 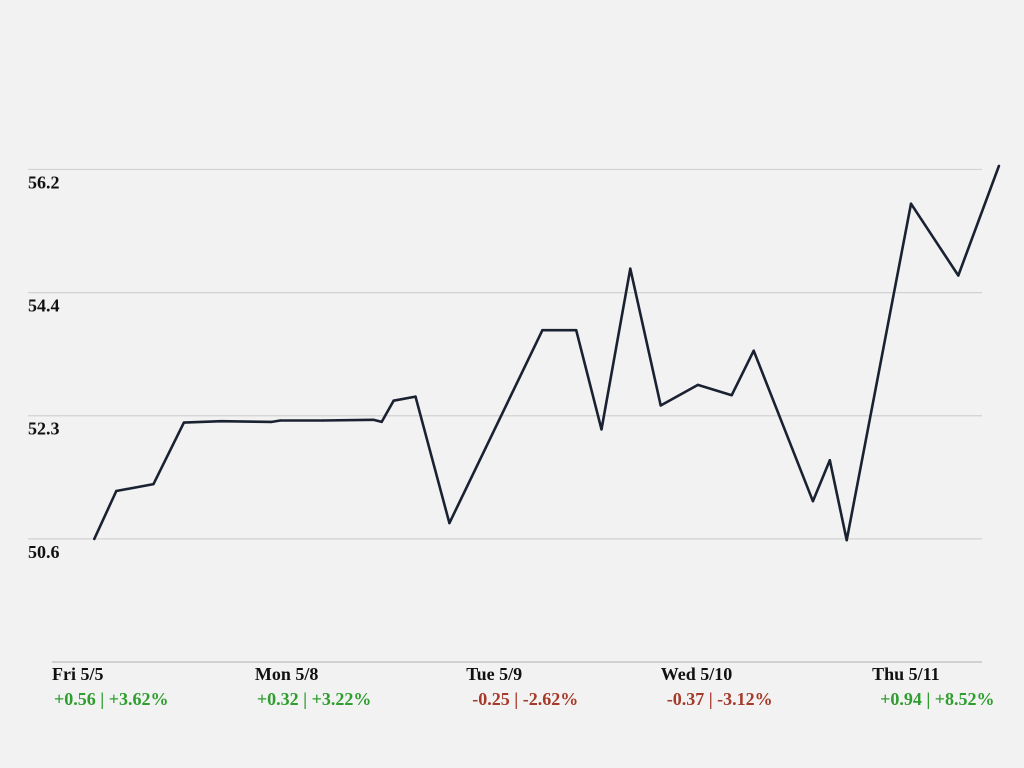 I want to click on y-tick-label: 50.6, so click(x=44, y=552).